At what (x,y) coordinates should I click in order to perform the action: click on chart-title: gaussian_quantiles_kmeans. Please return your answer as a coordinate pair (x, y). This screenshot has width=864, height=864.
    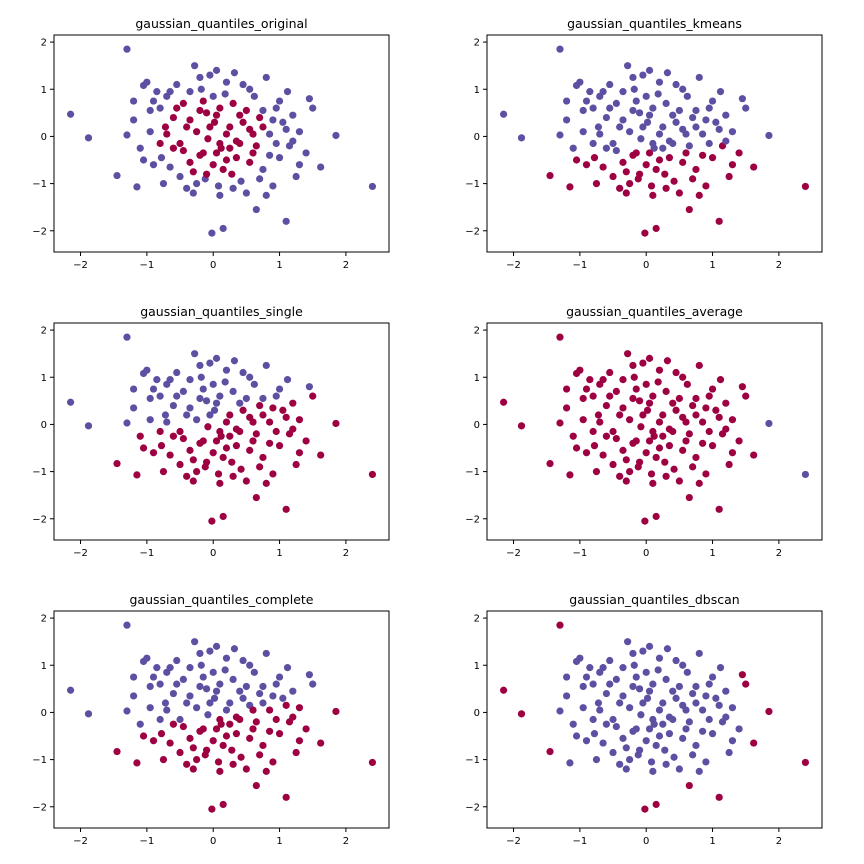
    Looking at the image, I should click on (654, 23).